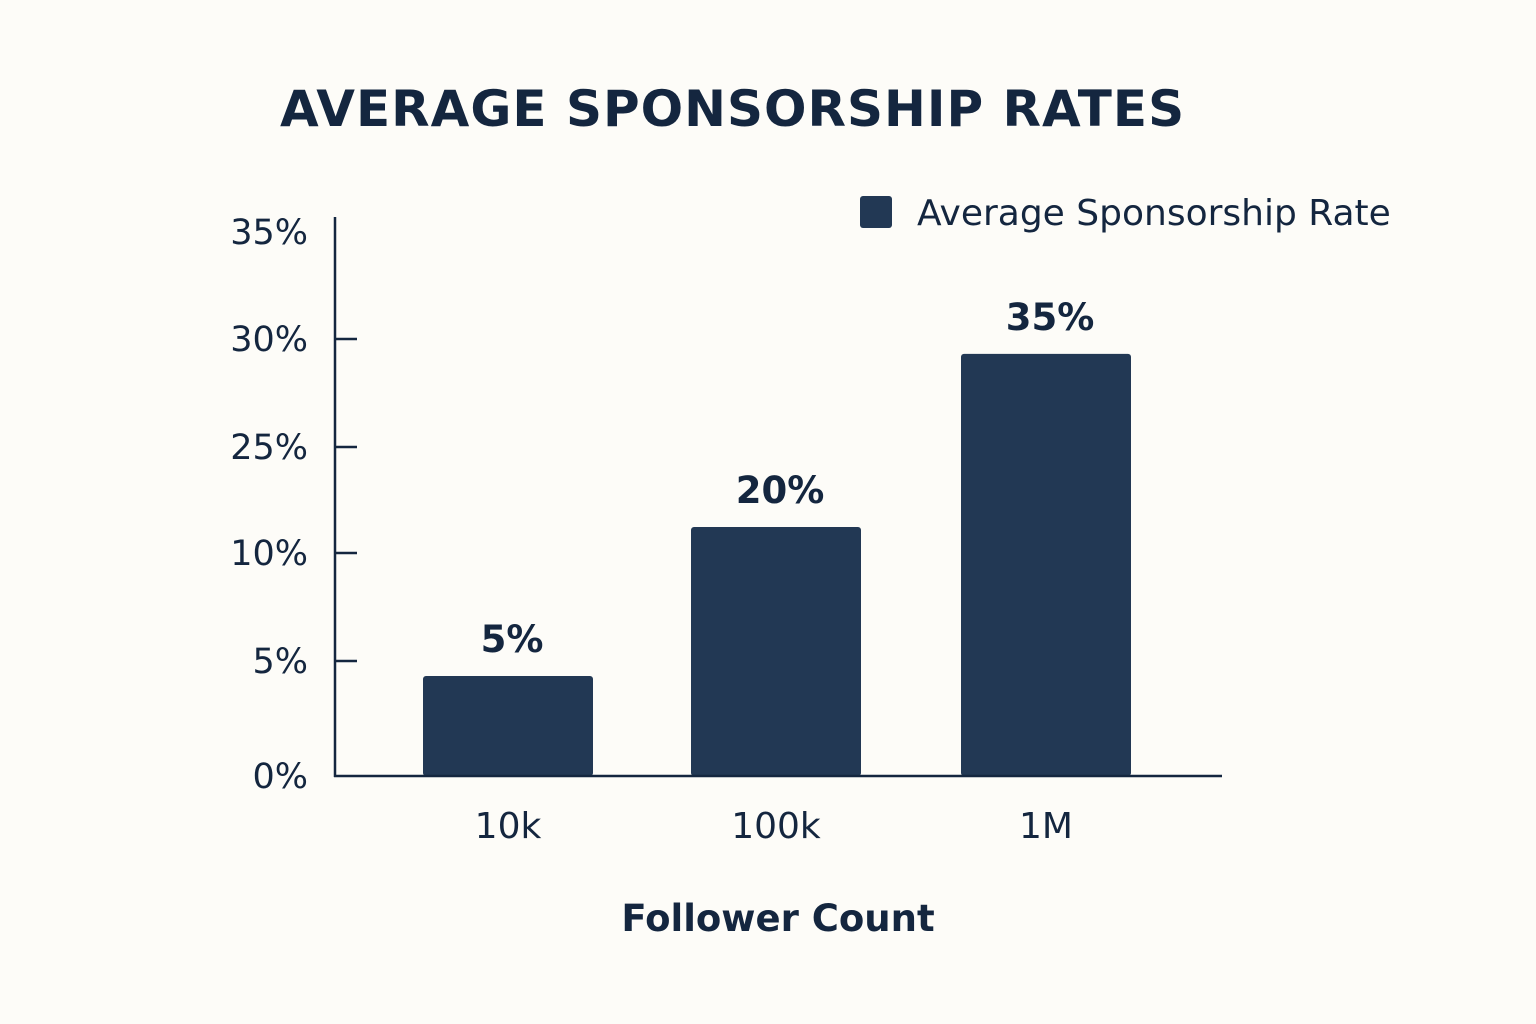 The height and width of the screenshot is (1024, 1536). Describe the element at coordinates (269, 554) in the screenshot. I see `y-tick-label: 10%` at that location.